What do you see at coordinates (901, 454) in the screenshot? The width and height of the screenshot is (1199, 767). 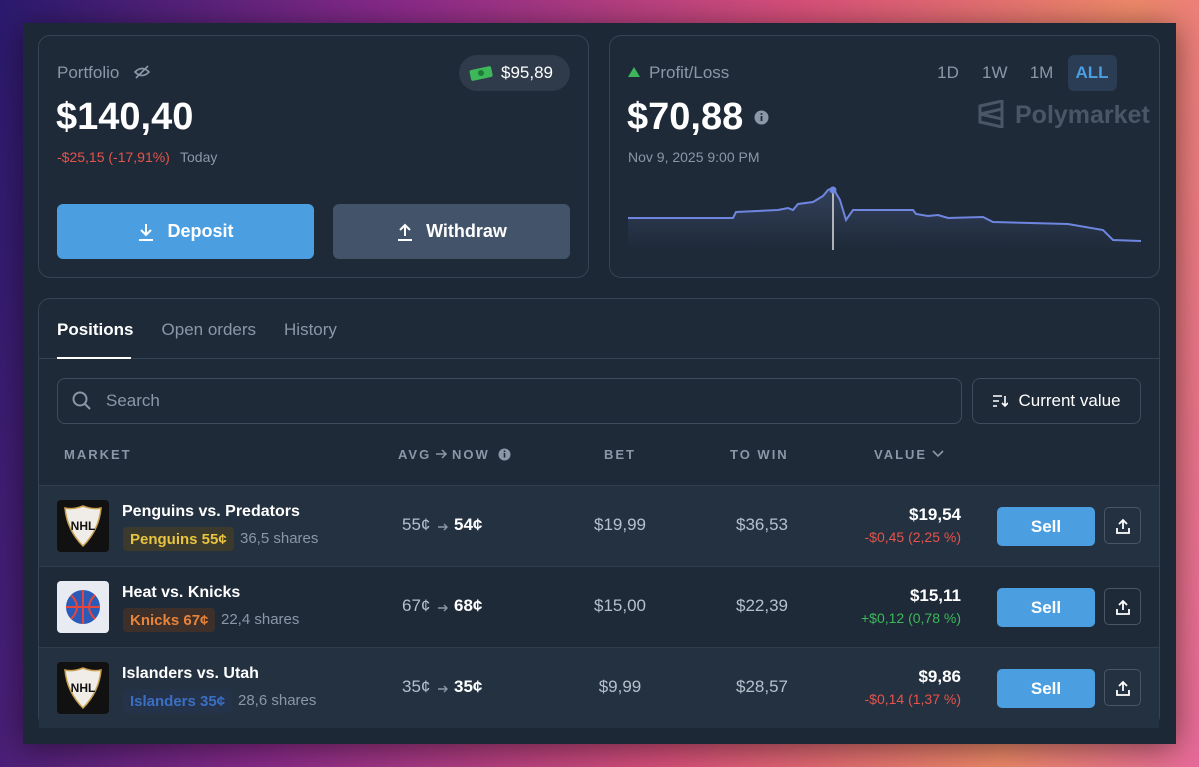 I see `header-value: VALUE` at bounding box center [901, 454].